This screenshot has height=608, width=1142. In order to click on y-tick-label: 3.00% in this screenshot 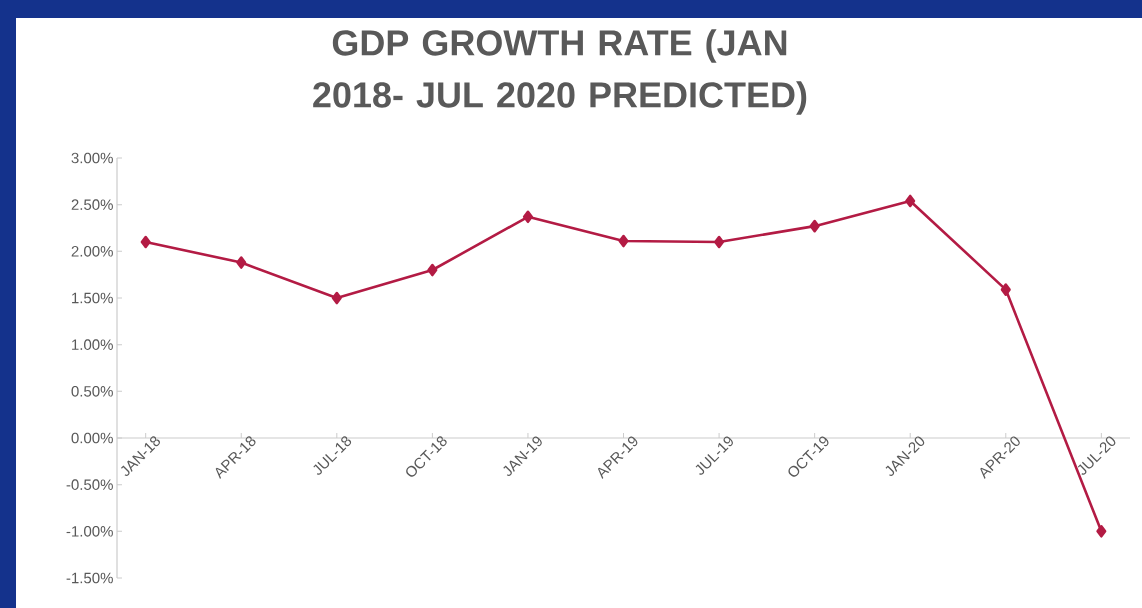, I will do `click(92, 158)`.